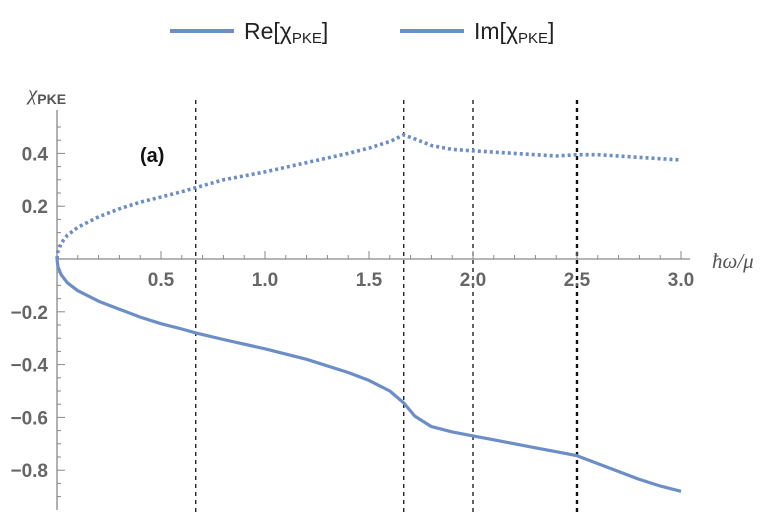 The image size is (766, 519). I want to click on x-tick-label: 1.5, so click(369, 280).